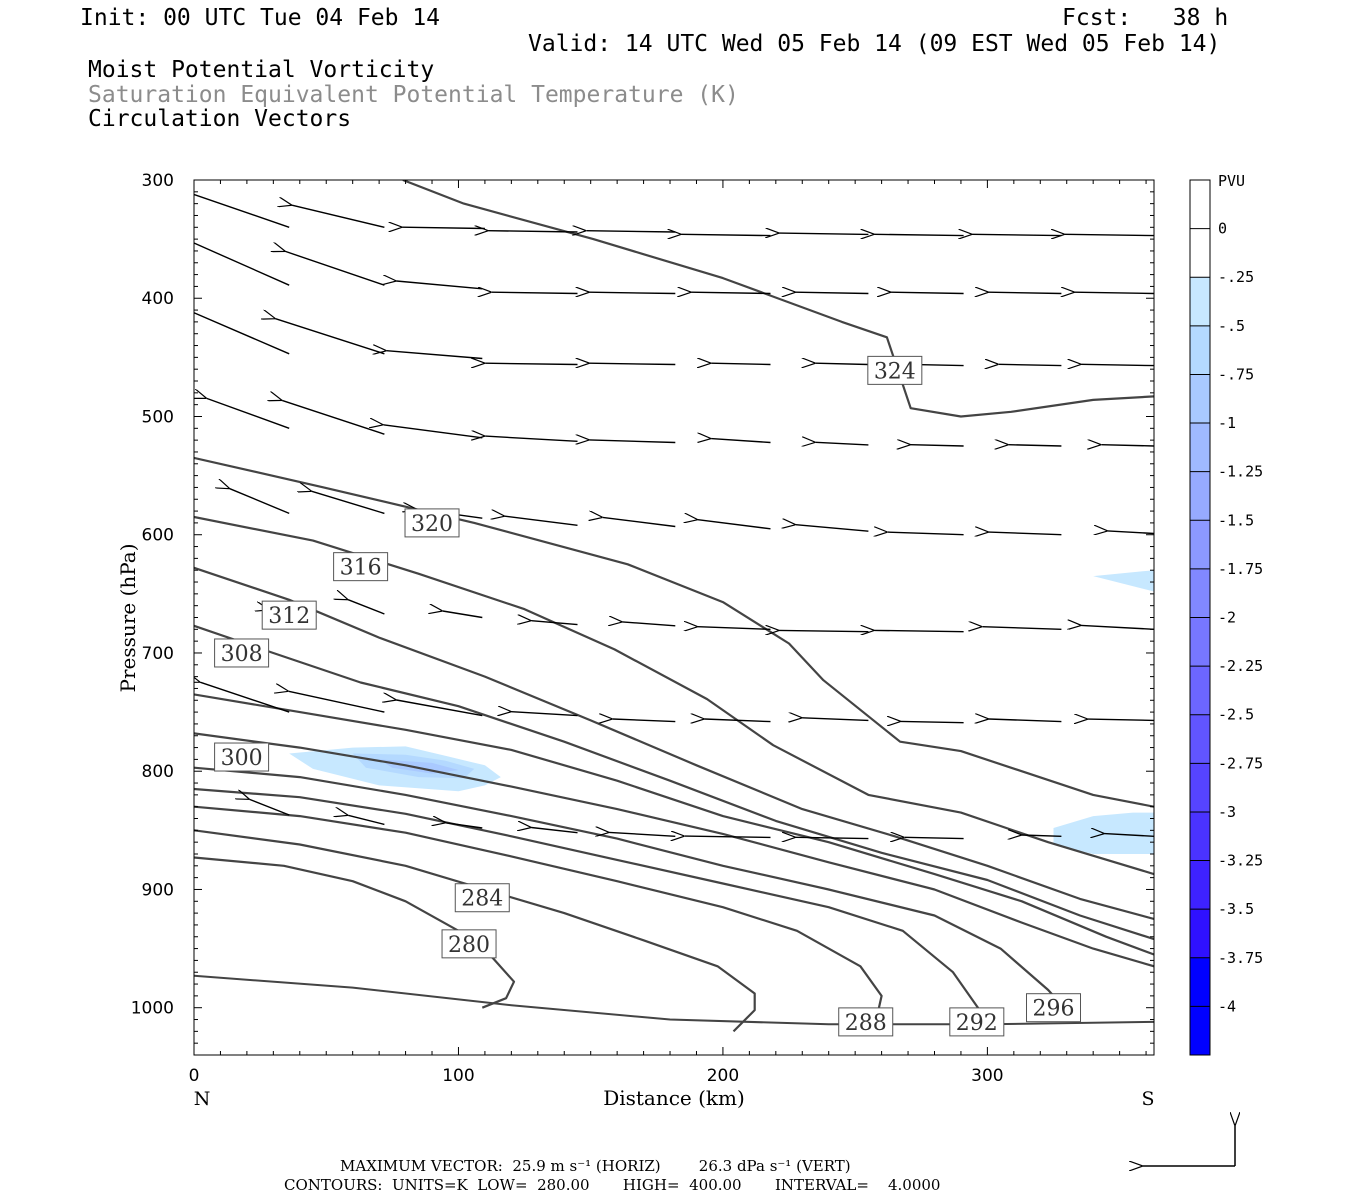 The width and height of the screenshot is (1350, 1200). I want to click on y-tick-label: 300, so click(158, 181).